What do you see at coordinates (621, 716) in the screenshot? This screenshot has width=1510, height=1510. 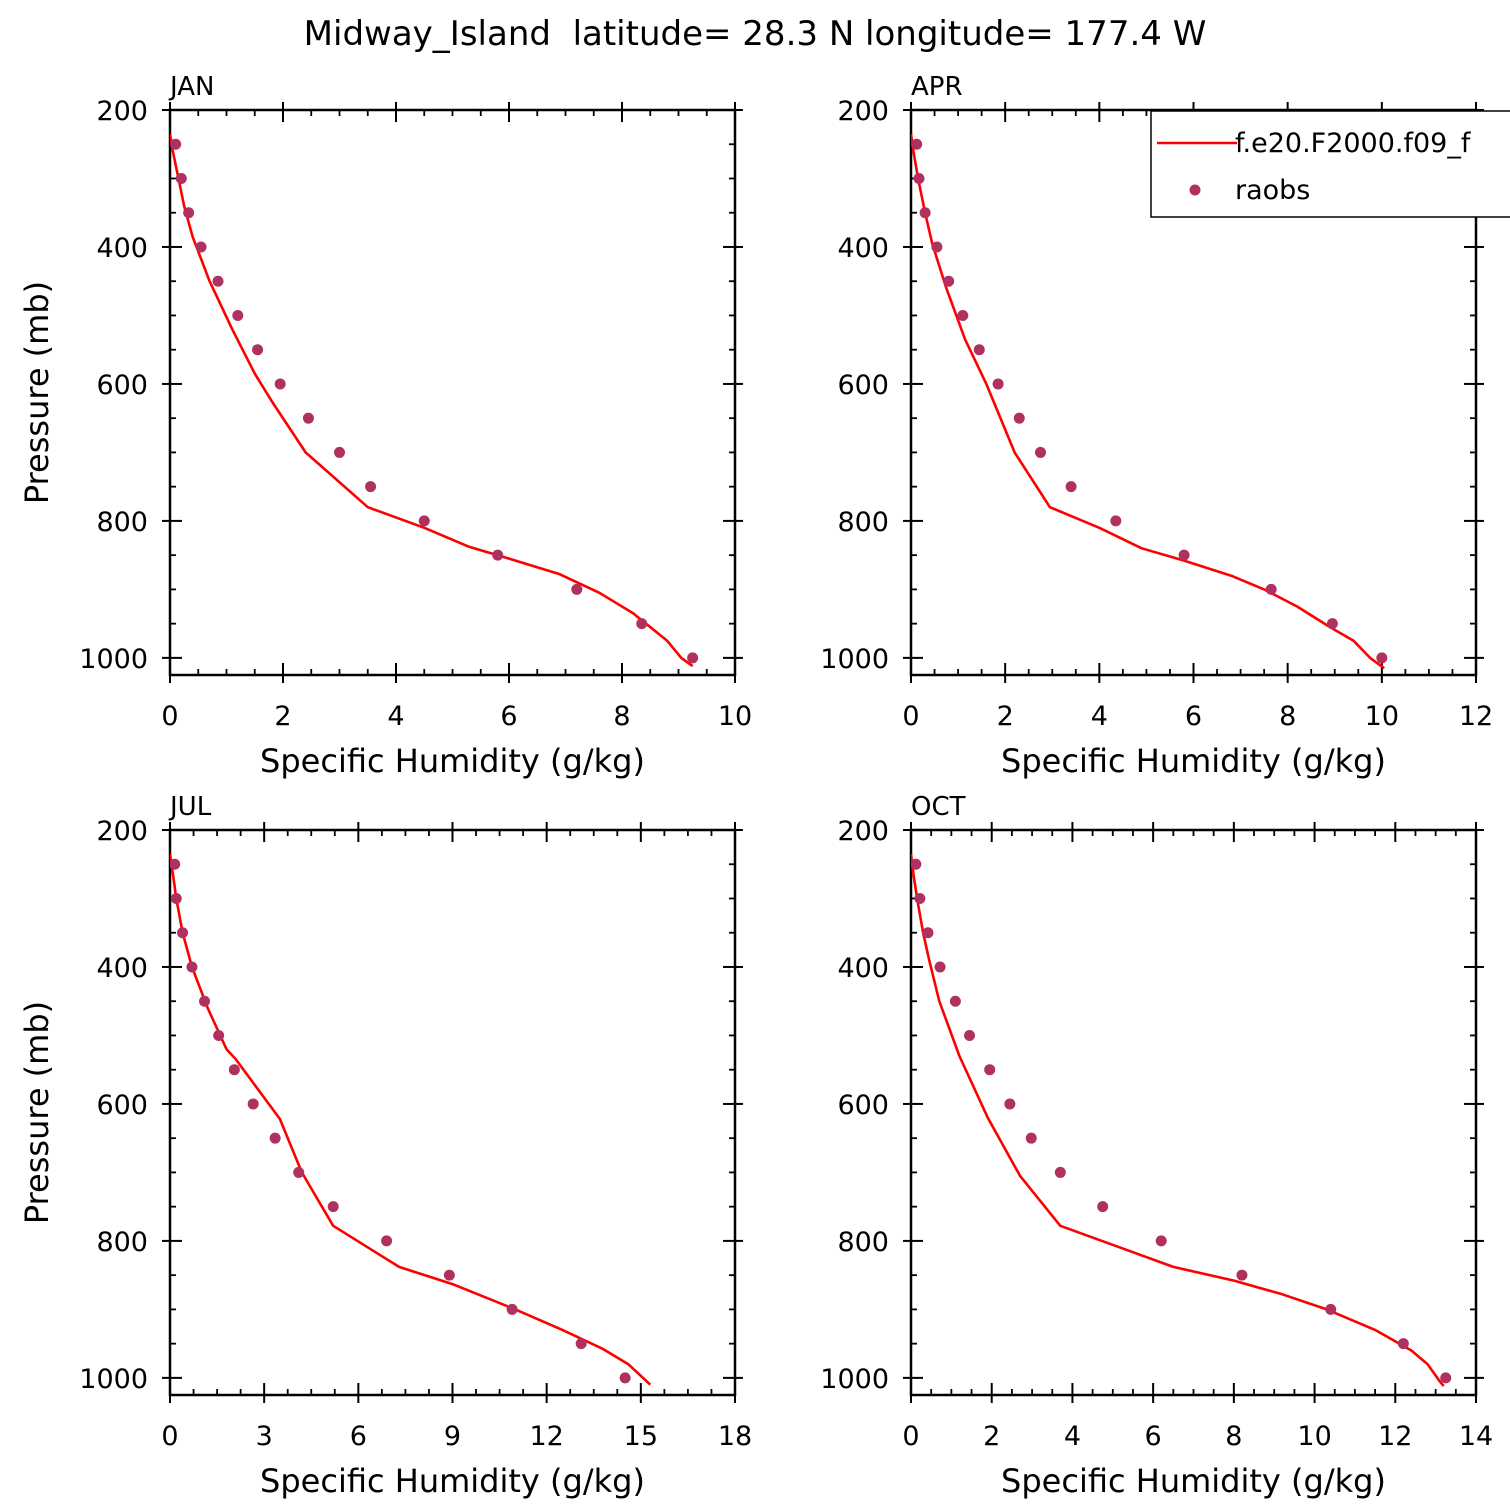 I see `x-tick-label-jan: 8` at bounding box center [621, 716].